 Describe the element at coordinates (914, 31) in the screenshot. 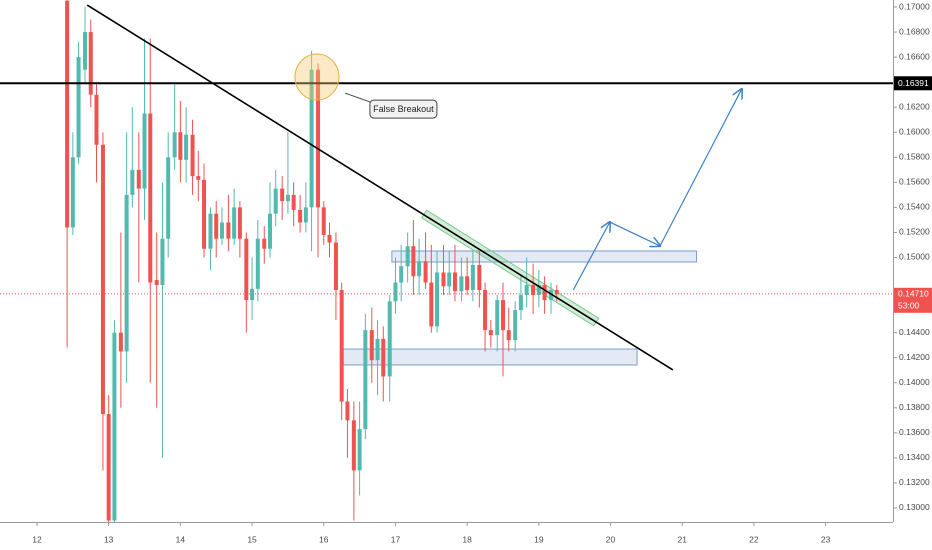

I see `y-tick-label: 0.16800` at that location.